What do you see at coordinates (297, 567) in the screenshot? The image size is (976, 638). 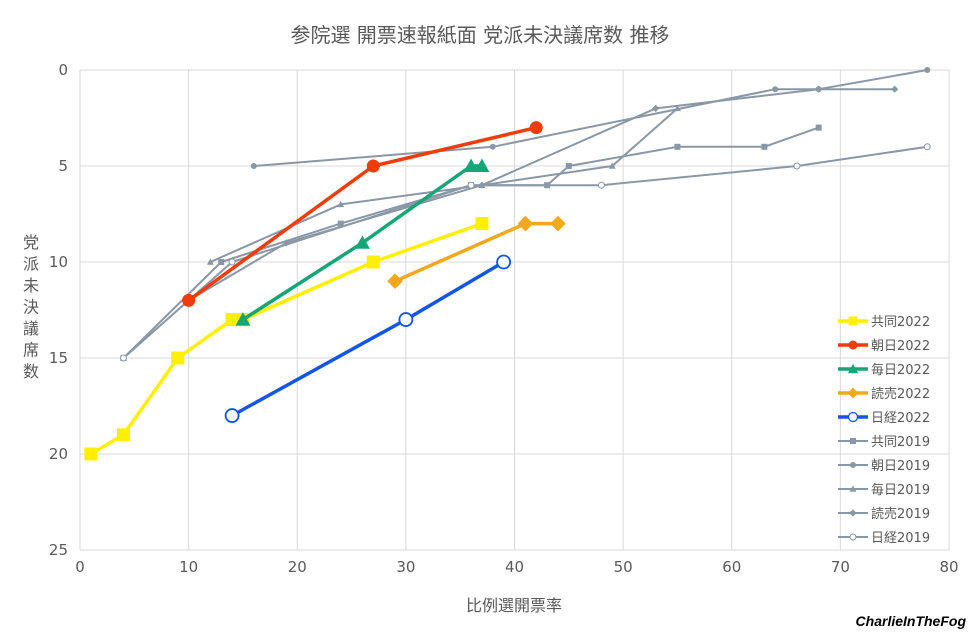 I see `x-tick-label: 20` at bounding box center [297, 567].